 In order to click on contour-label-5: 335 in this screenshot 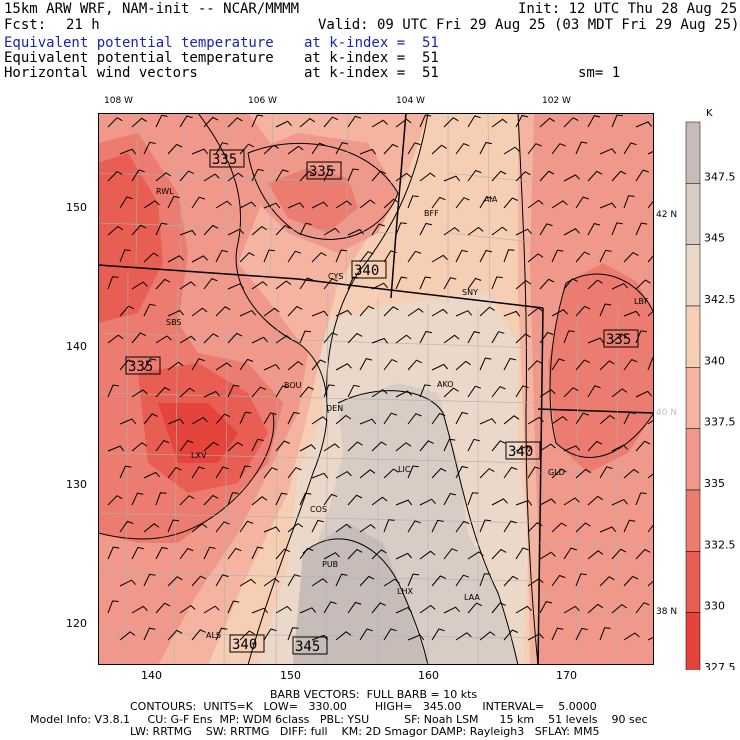, I will do `click(143, 365)`.